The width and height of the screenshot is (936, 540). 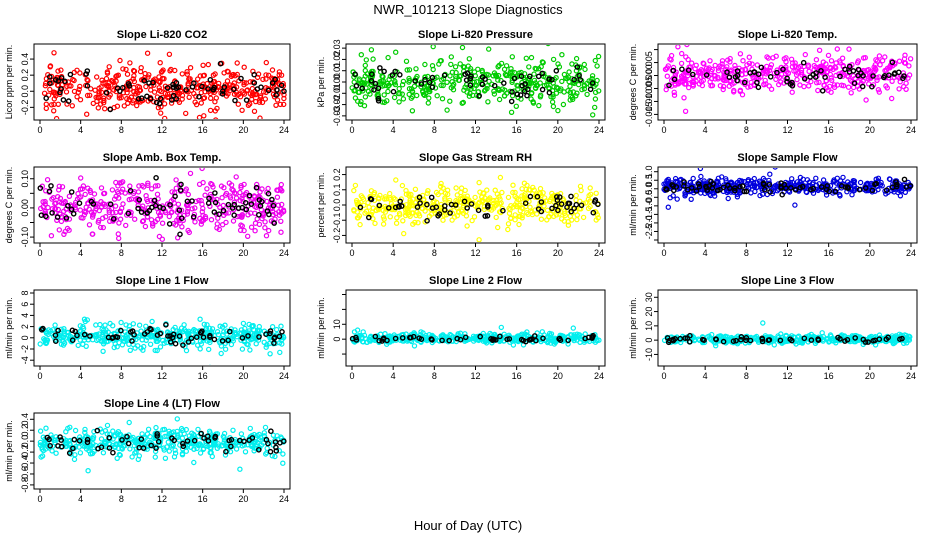 What do you see at coordinates (25, 208) in the screenshot?
I see `y-tick-label: 0.00` at bounding box center [25, 208].